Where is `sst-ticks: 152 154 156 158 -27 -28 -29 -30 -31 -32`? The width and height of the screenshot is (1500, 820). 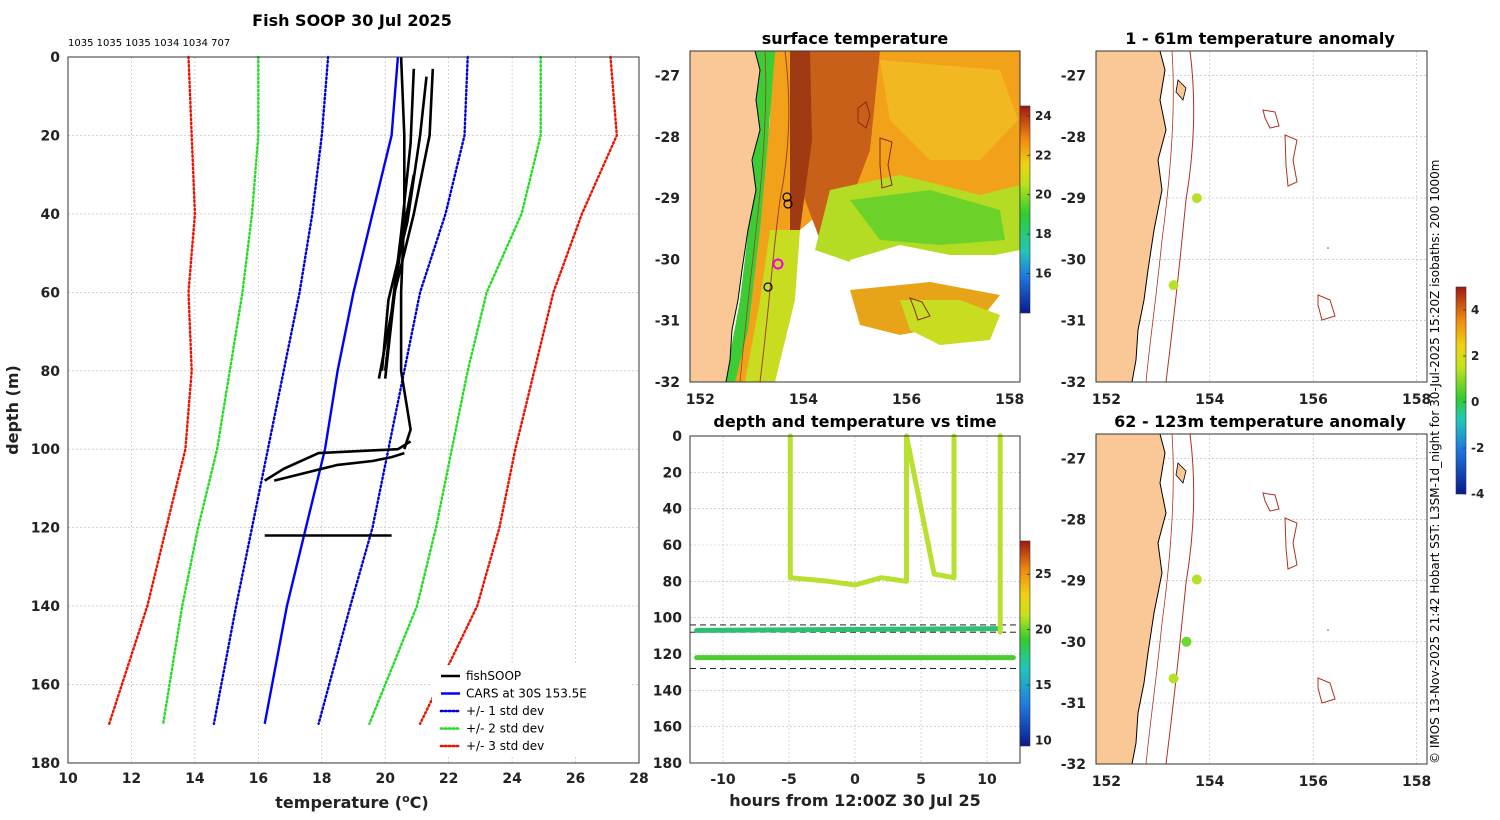 sst-ticks: 152 154 156 158 -27 -28 -29 -30 -31 -32 is located at coordinates (840, 238).